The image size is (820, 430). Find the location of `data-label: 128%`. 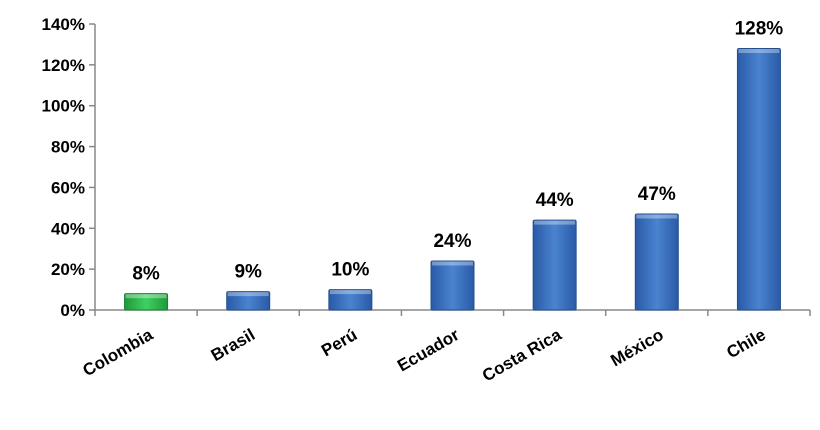

data-label: 128% is located at coordinates (759, 29).